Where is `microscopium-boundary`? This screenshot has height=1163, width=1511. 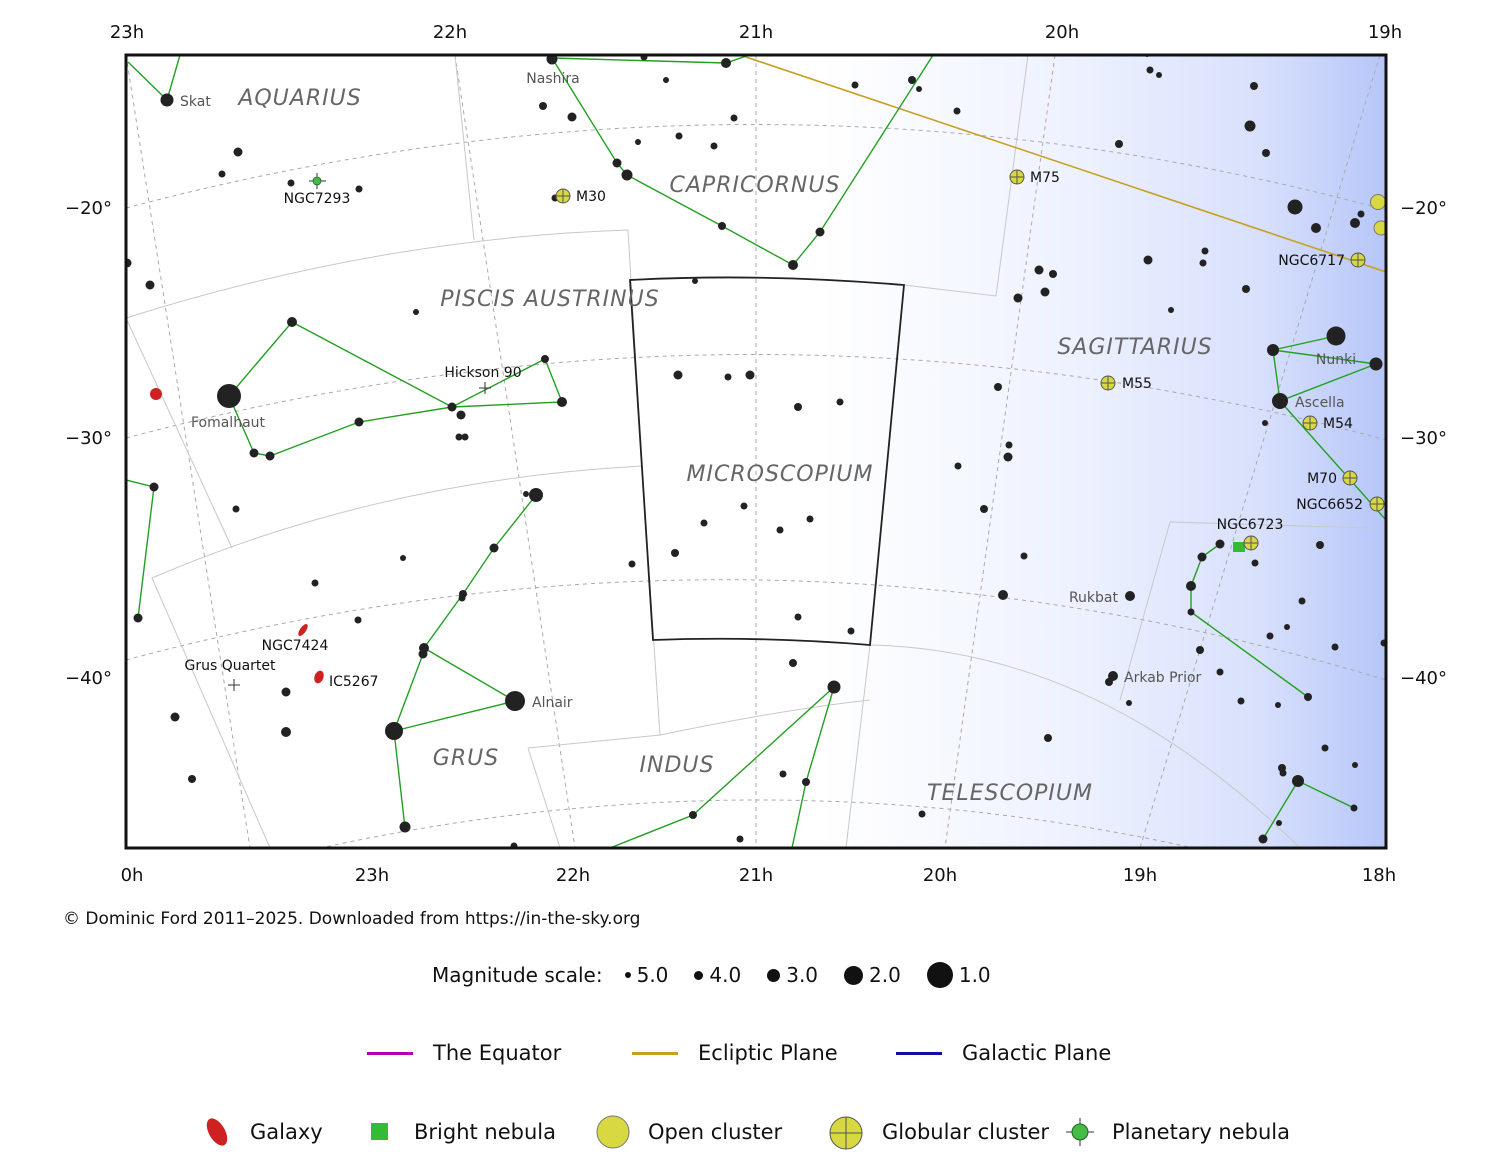 microscopium-boundary is located at coordinates (767, 461).